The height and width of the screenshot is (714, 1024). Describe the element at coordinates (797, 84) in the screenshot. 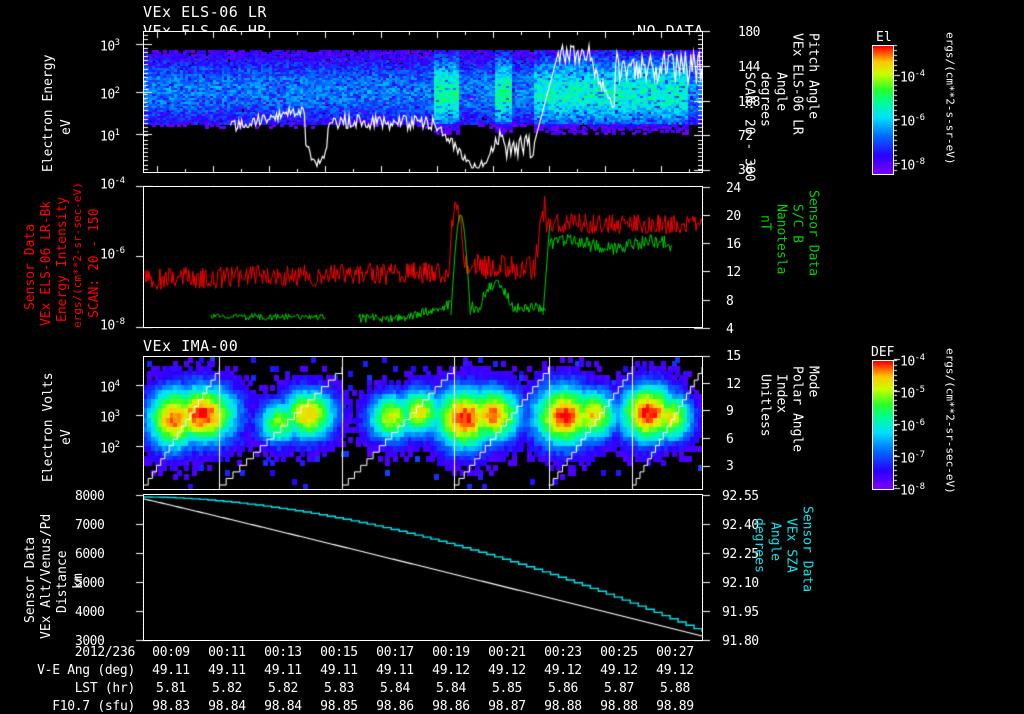

I see `panel1-right-label-2: VEx ELS-06 LR` at that location.